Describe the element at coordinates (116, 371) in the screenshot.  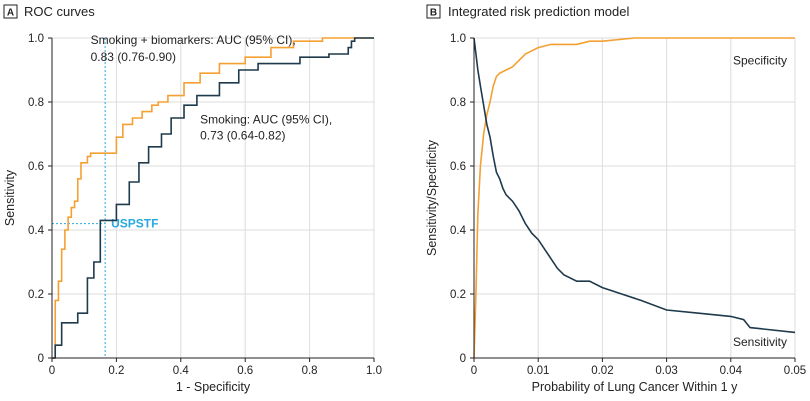
I see `x-tick-label: 0.2` at that location.